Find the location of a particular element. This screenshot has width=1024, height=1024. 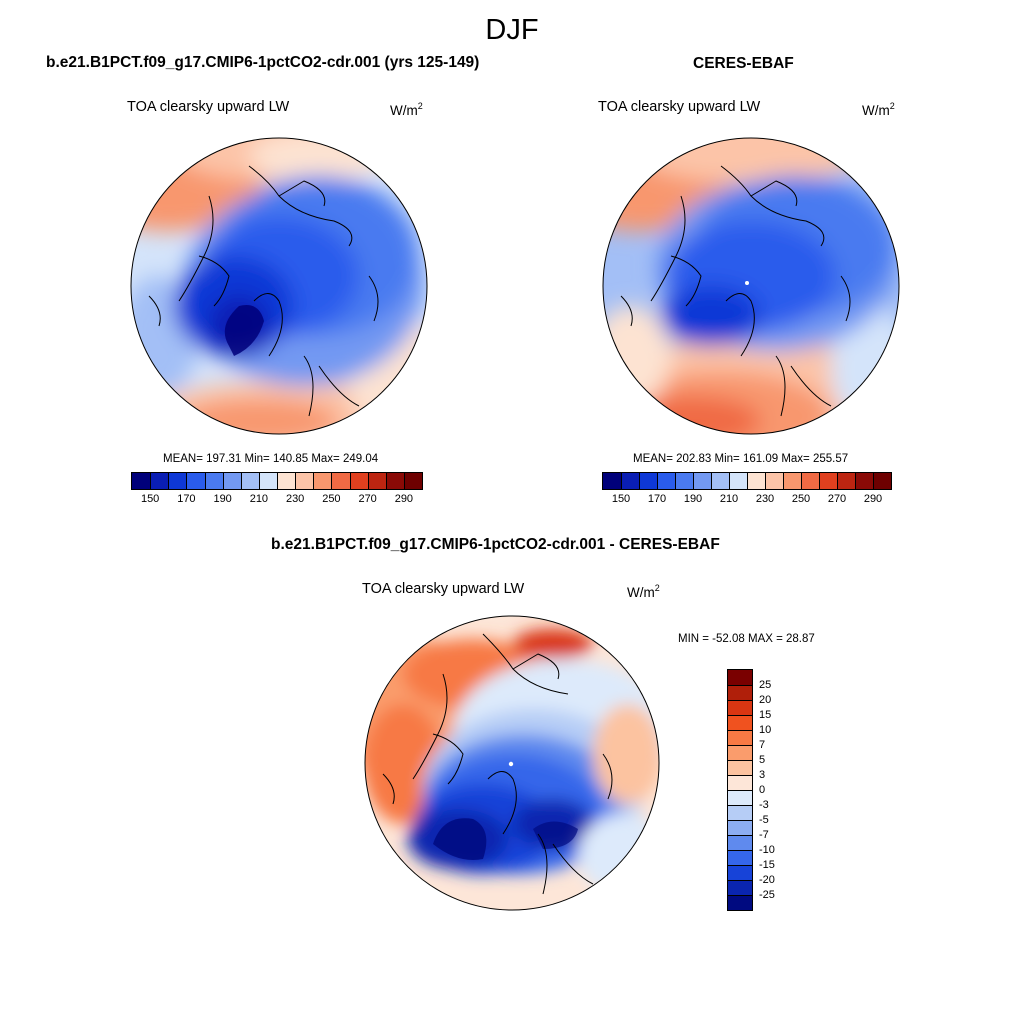

model-colorbar-tick-label: 270 is located at coordinates (367, 499).